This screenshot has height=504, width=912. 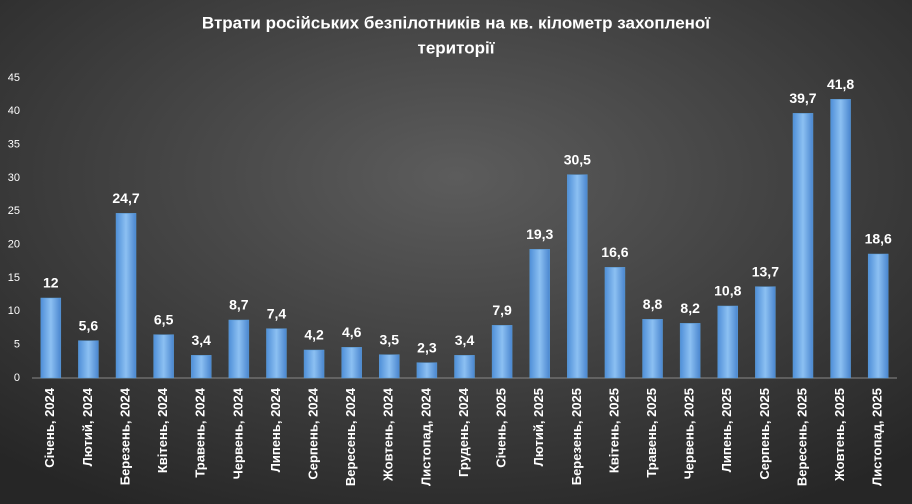 I want to click on x-tick-label: Липень, 2025, so click(x=726, y=430).